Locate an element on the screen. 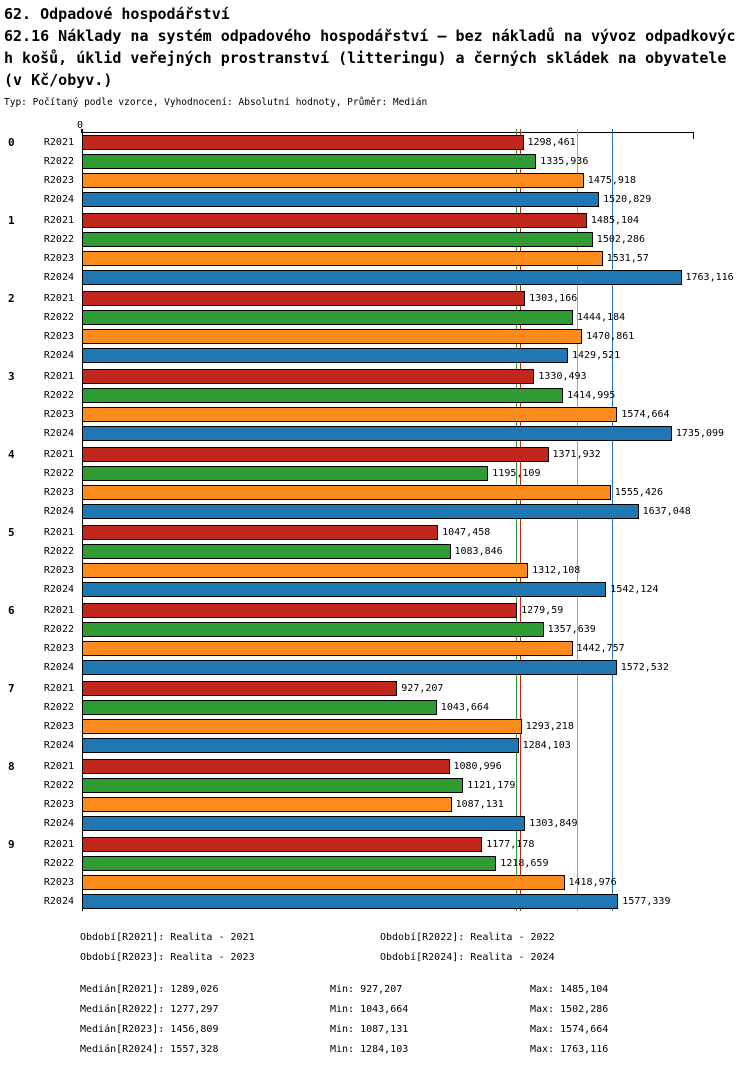 This screenshot has width=750, height=1066. bar-value-label: 1414,995 is located at coordinates (591, 395).